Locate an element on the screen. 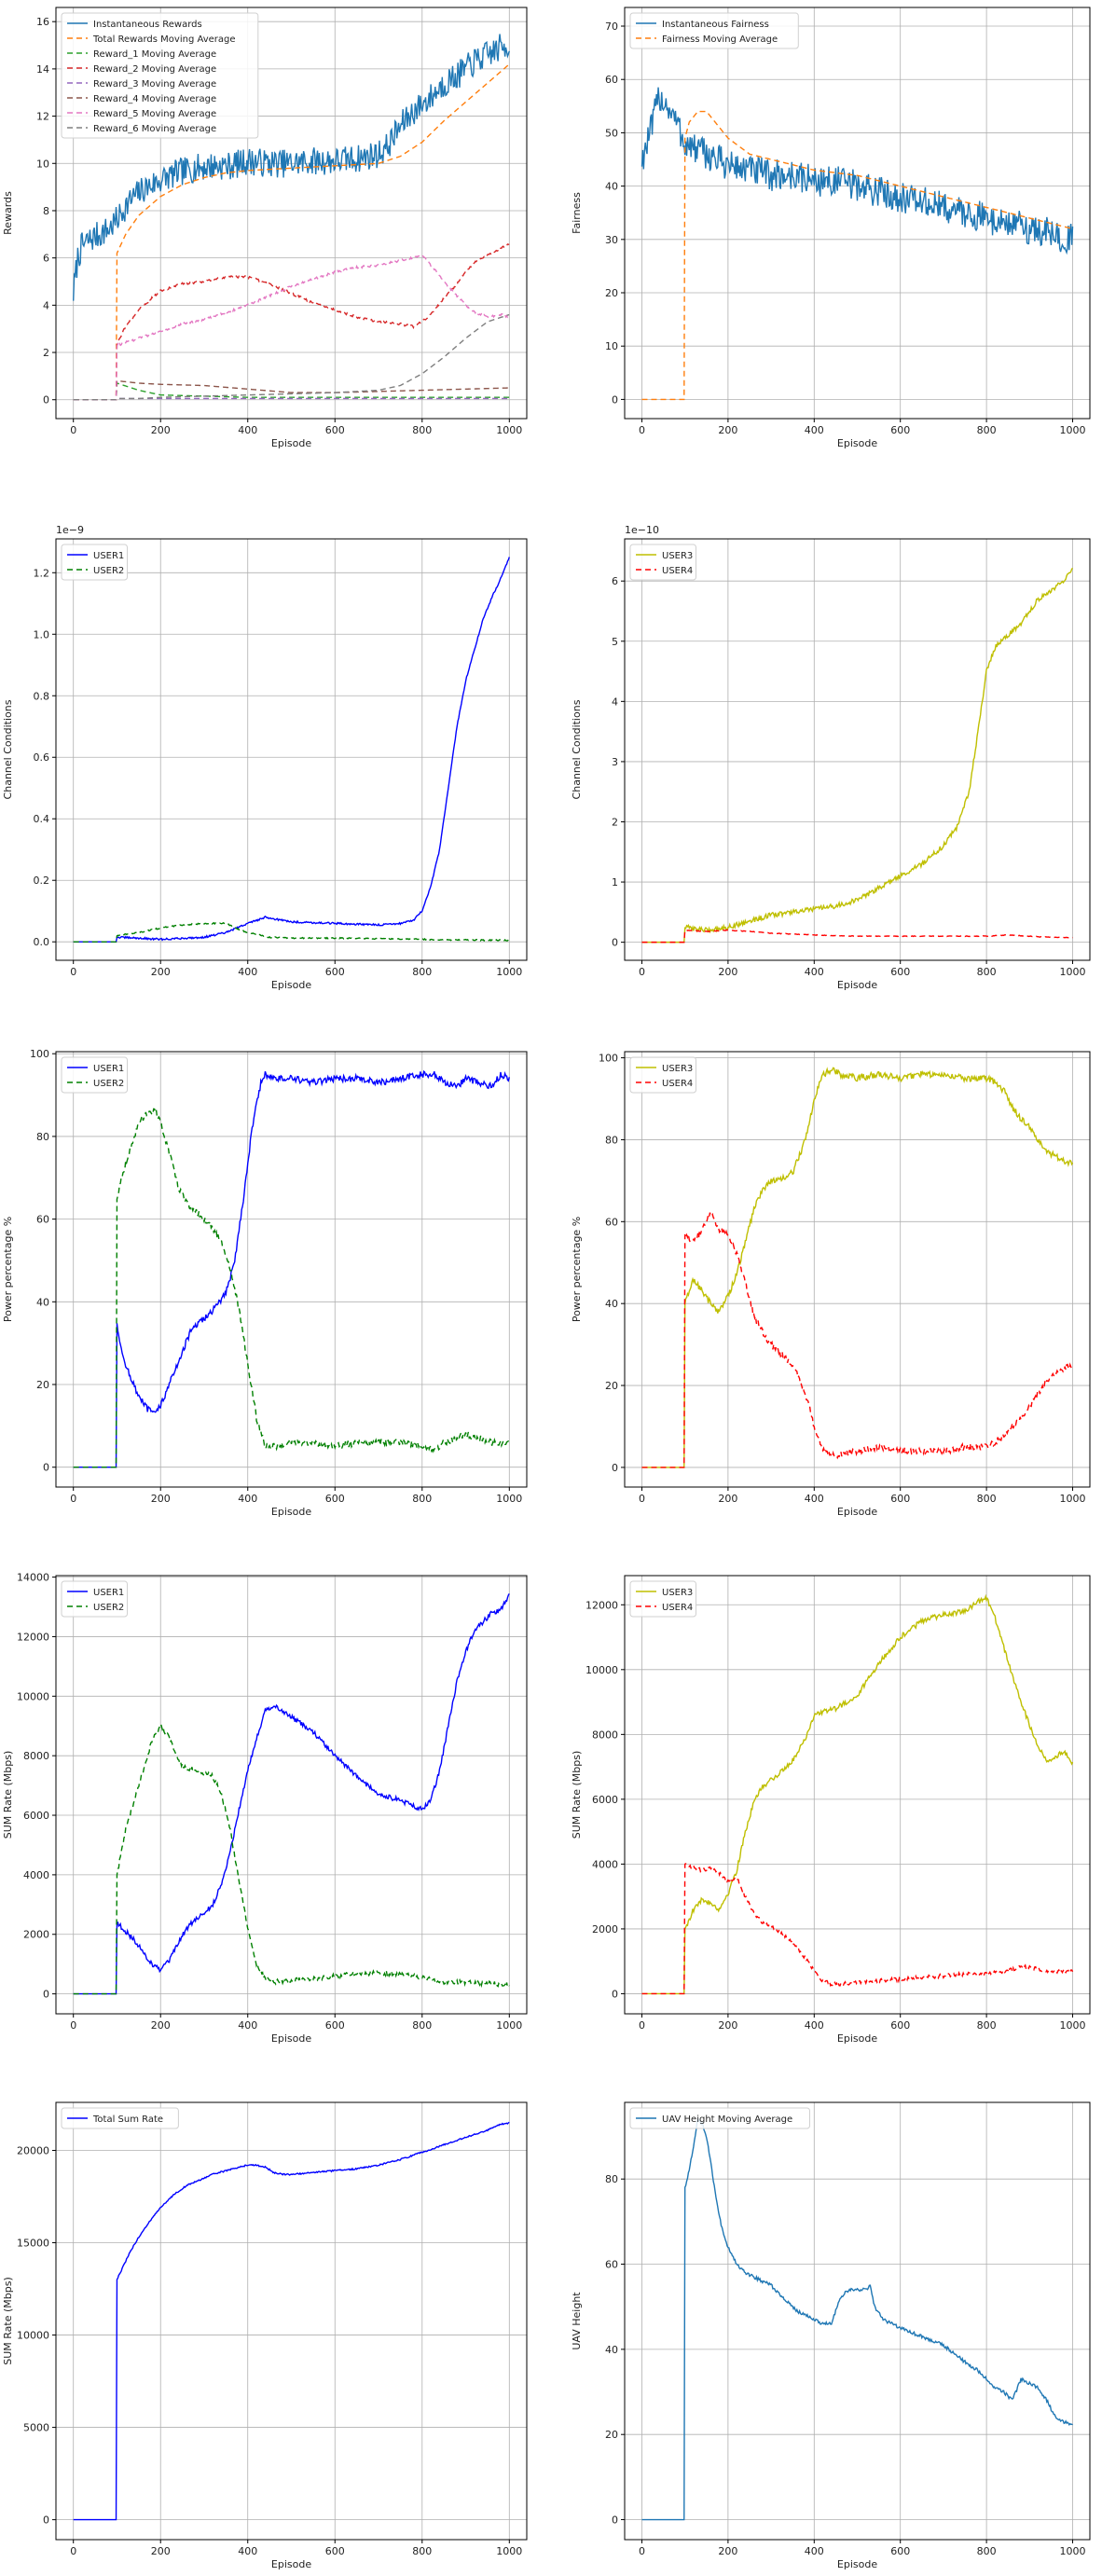 The height and width of the screenshot is (2576, 1102). y-tick-label: 0.4 is located at coordinates (42, 819).